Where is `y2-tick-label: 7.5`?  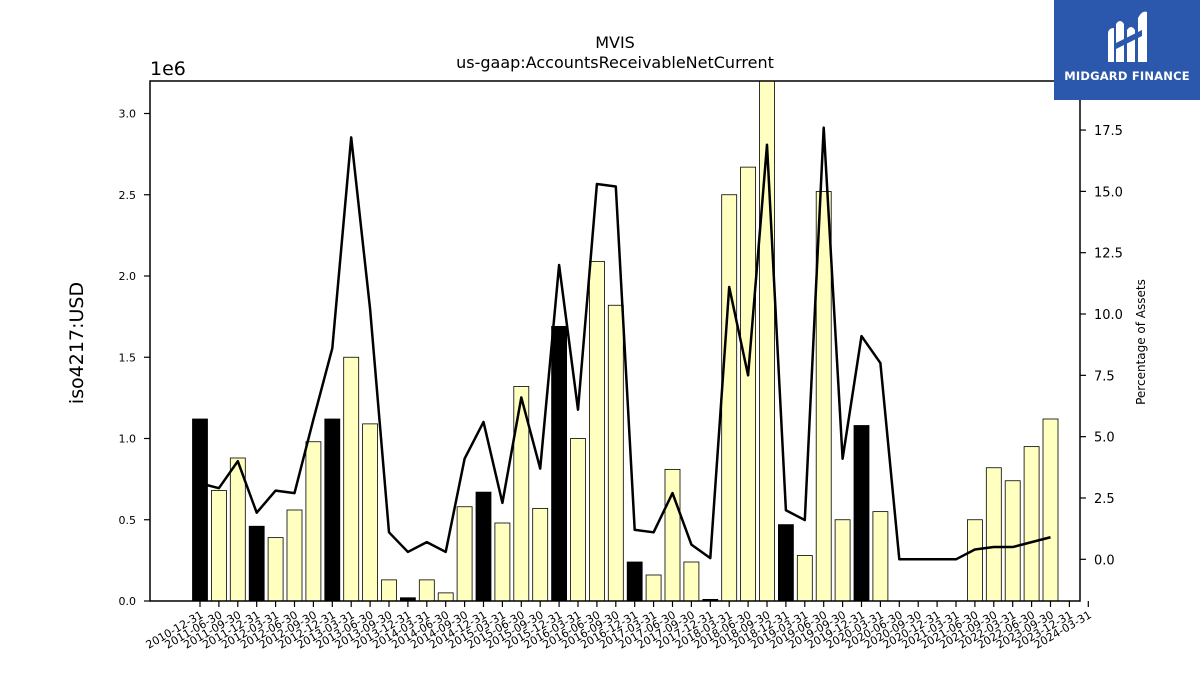 y2-tick-label: 7.5 is located at coordinates (1104, 376).